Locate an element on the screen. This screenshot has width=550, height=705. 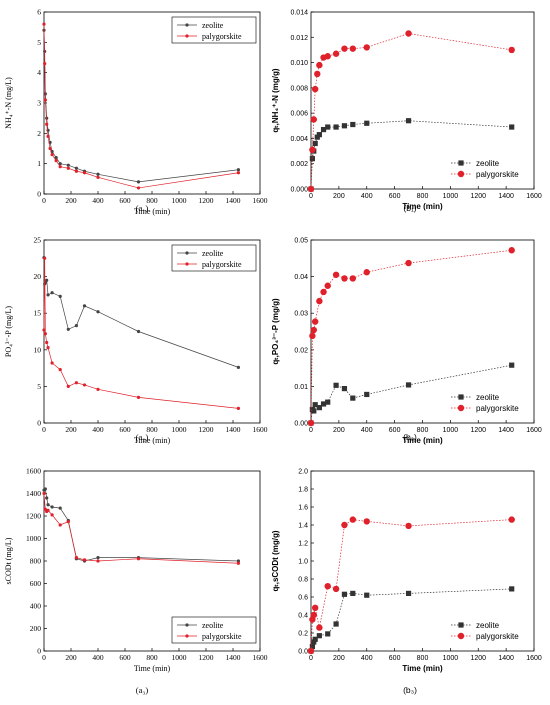
y-tick-label: 0.010 is located at coordinates (299, 63).